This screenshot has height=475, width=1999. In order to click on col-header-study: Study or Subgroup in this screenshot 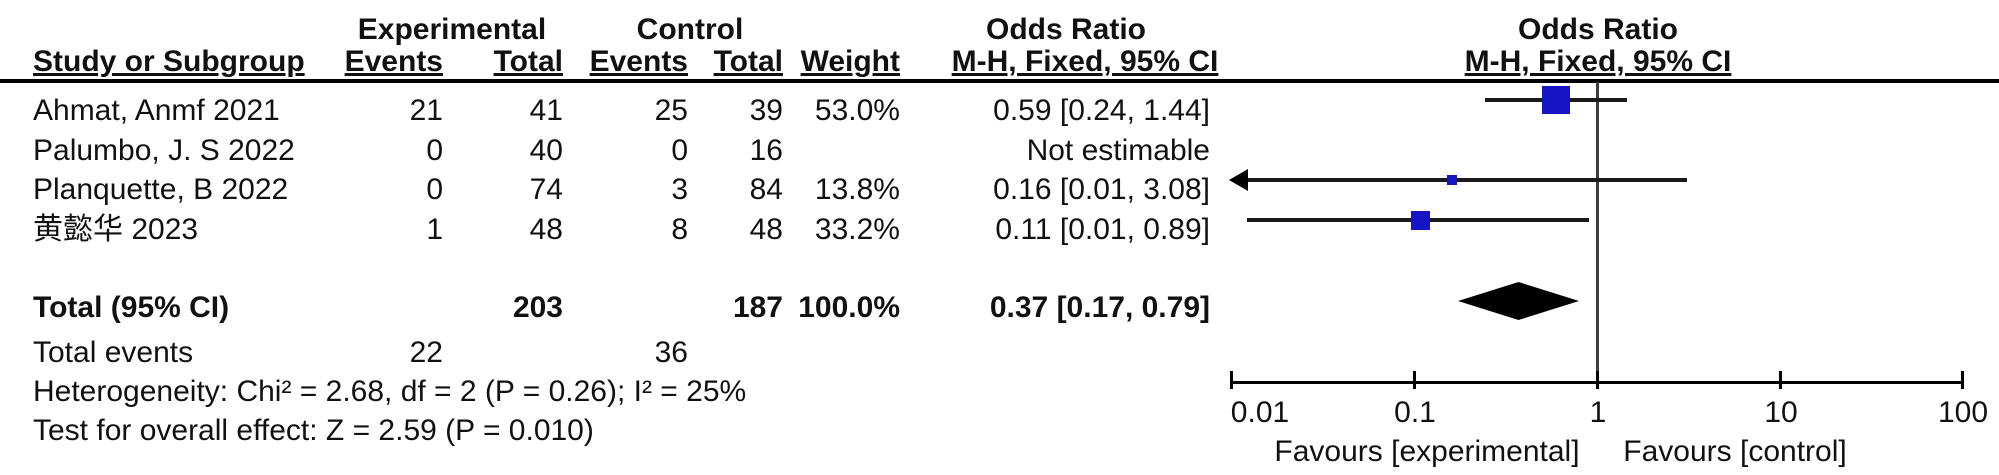, I will do `click(169, 61)`.